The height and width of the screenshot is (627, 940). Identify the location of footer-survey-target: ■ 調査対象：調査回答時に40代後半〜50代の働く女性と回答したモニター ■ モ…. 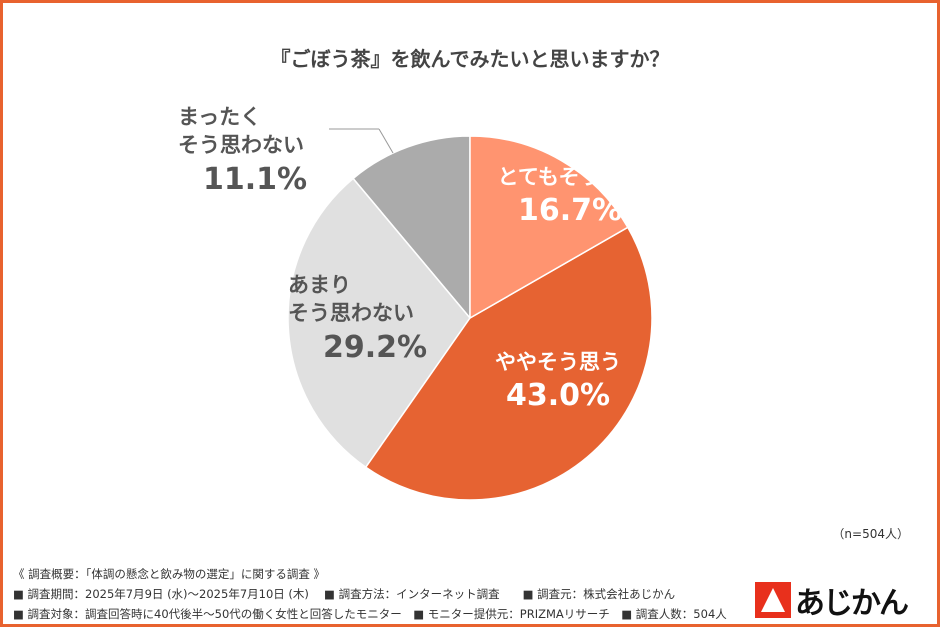
(370, 614).